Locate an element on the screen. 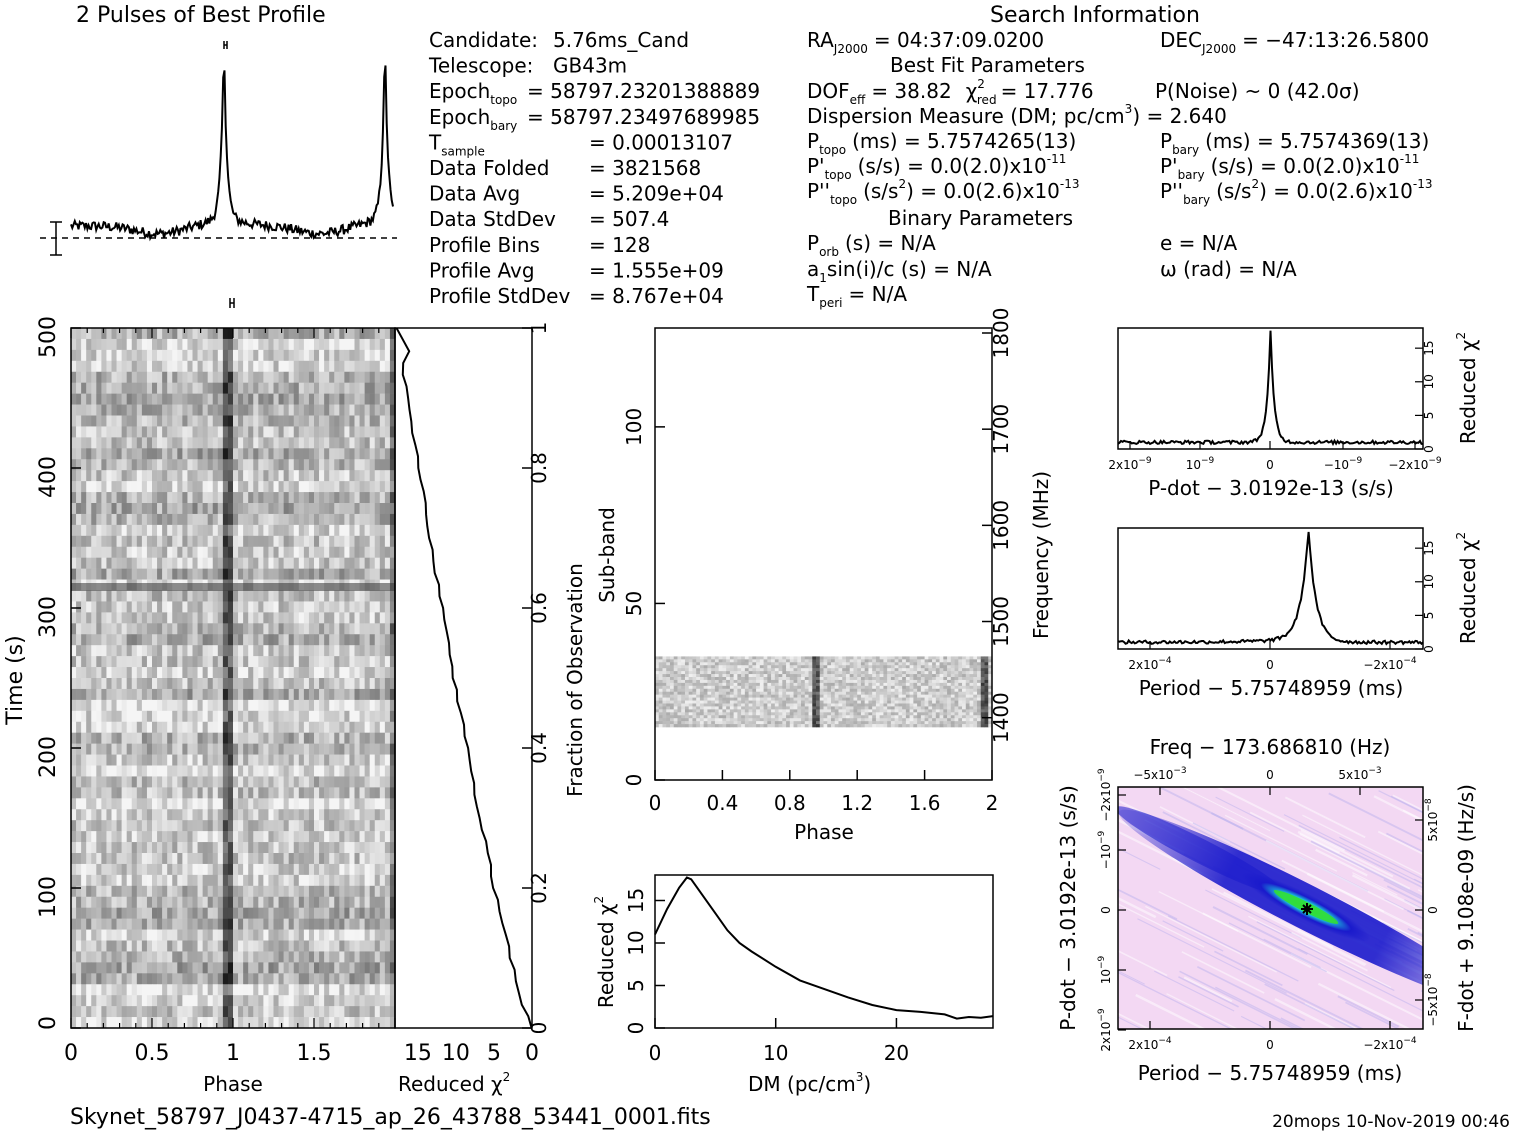 The height and width of the screenshot is (1133, 1517). cum-y2tick-label: 1 is located at coordinates (539, 328).